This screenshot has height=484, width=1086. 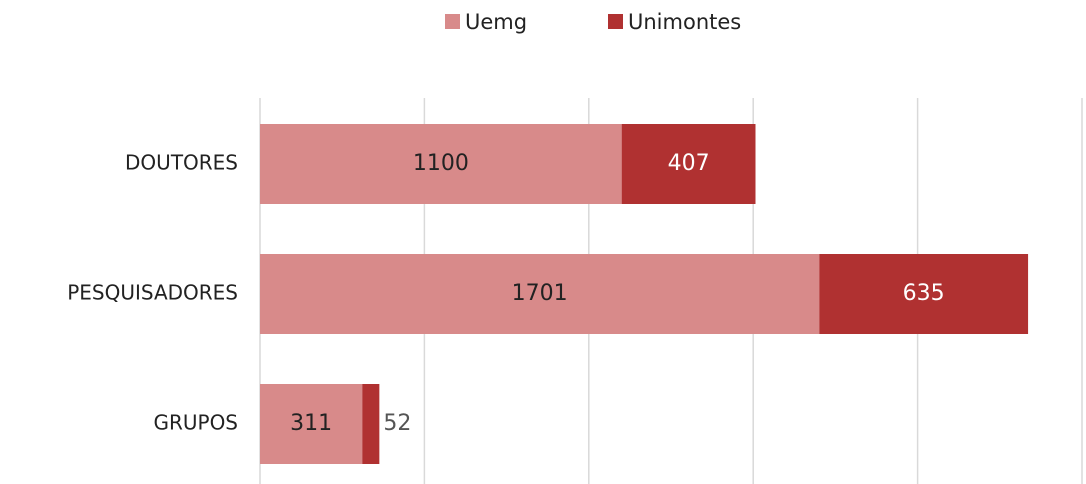 I want to click on data-label: 635, so click(x=924, y=293).